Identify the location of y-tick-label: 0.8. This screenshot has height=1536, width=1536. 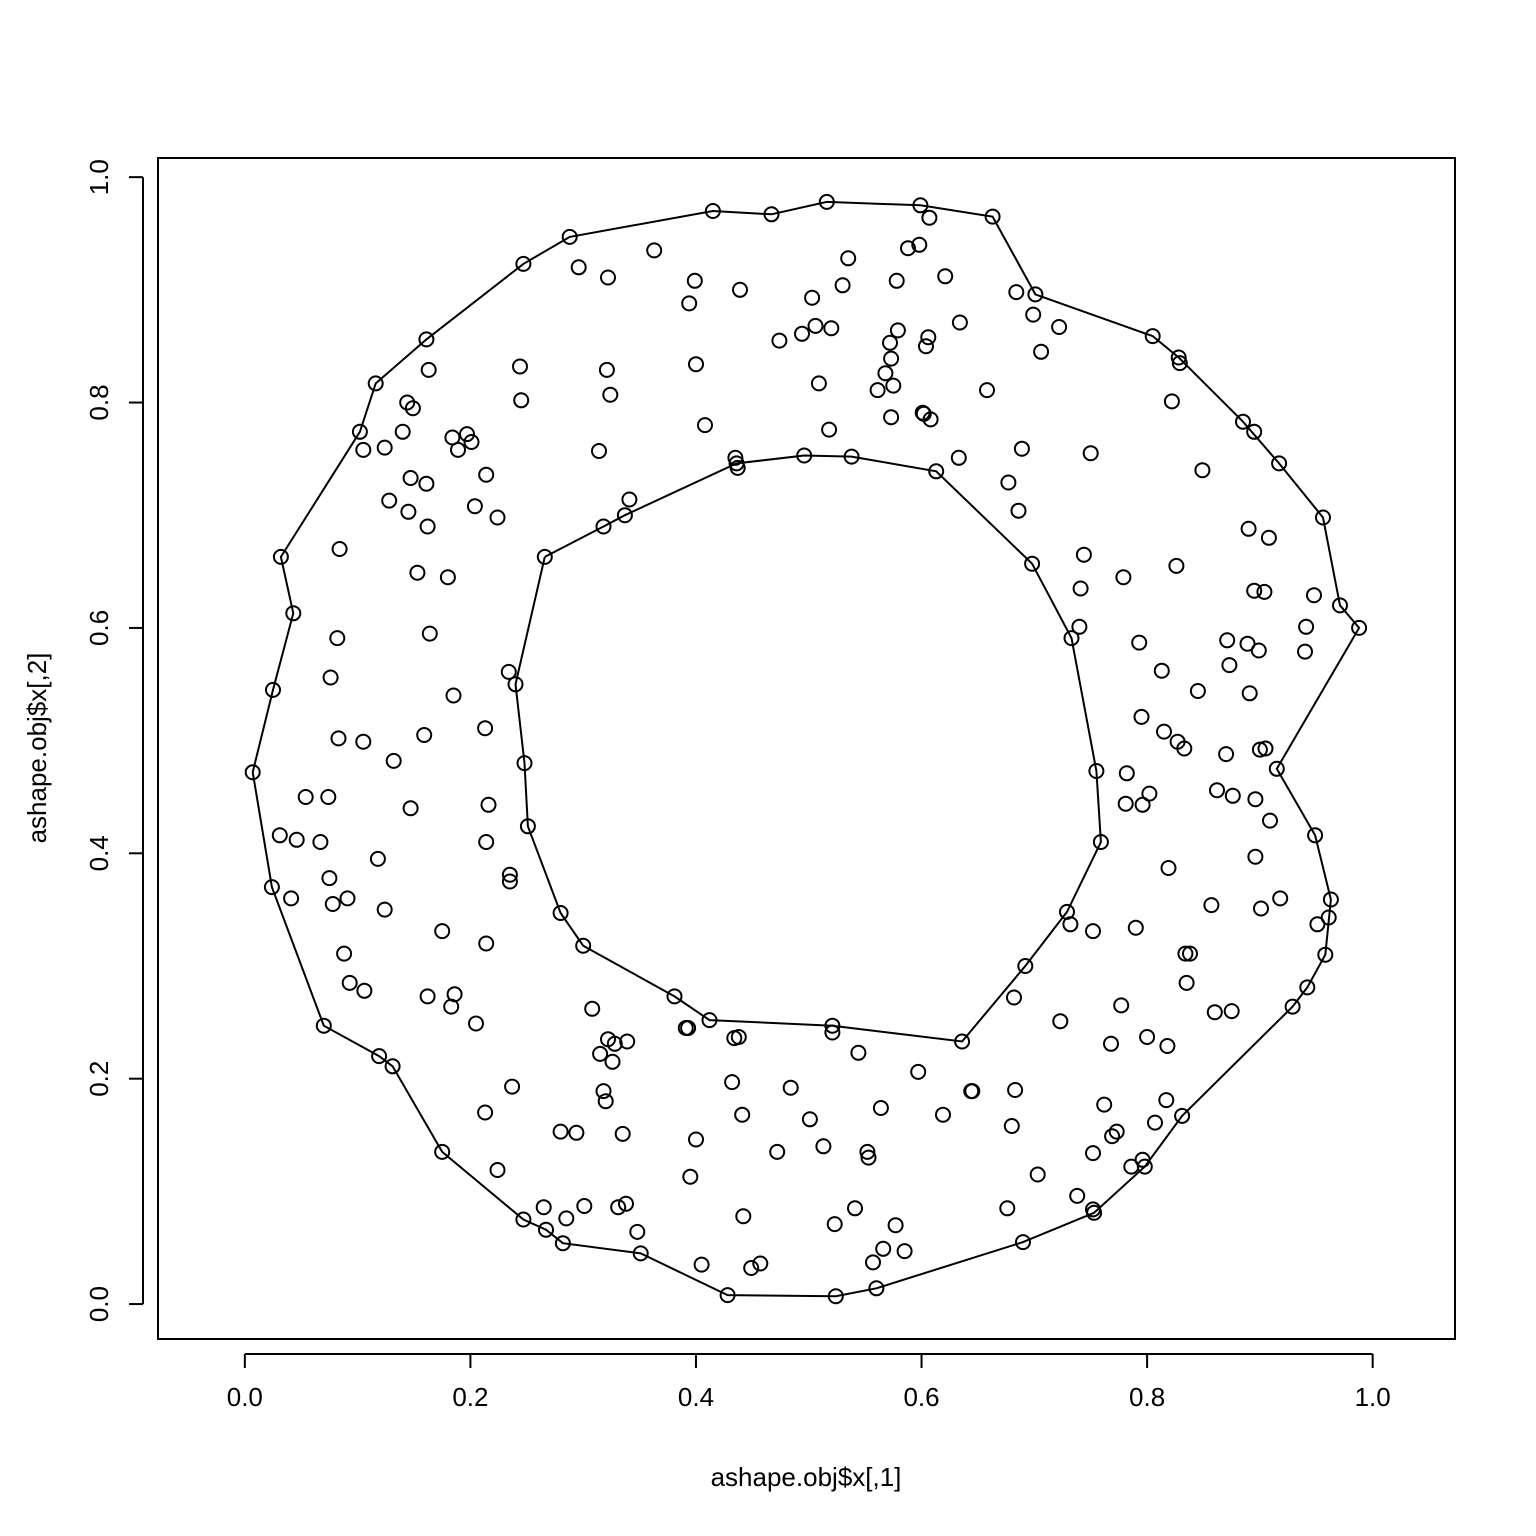
(99, 402).